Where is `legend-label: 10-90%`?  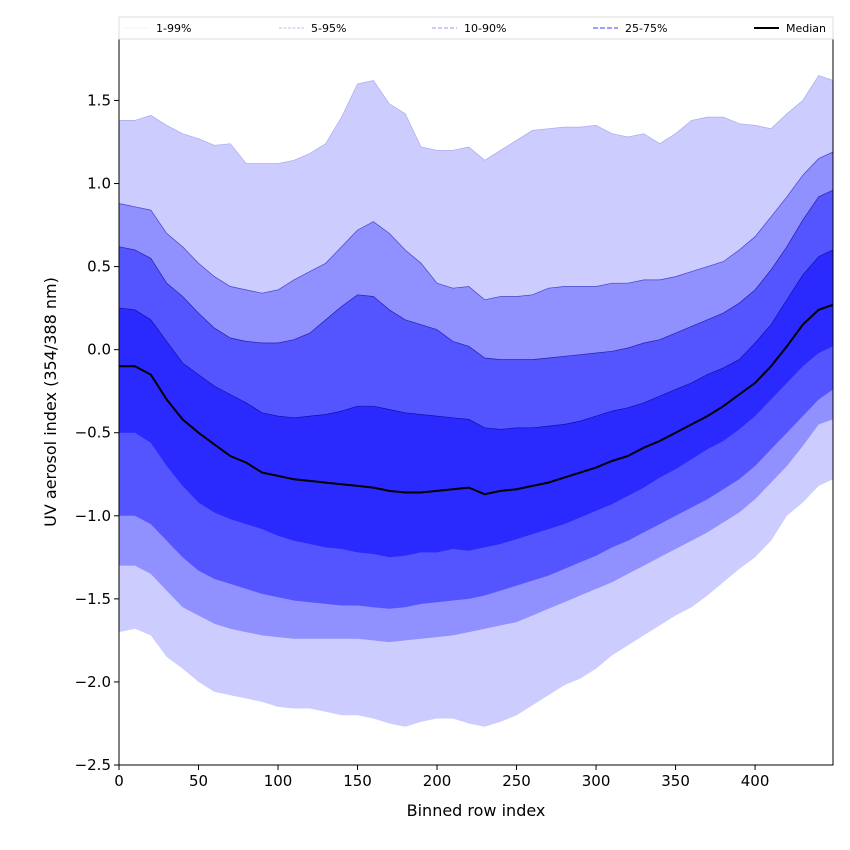 legend-label: 10-90% is located at coordinates (485, 28).